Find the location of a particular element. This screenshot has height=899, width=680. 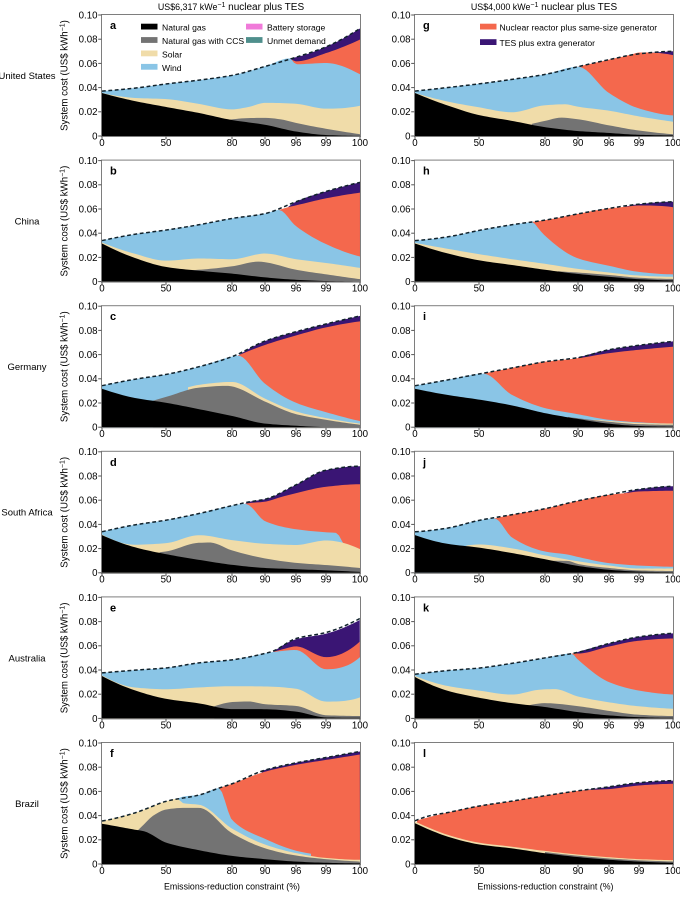

svg-text:US$4,000 kWe−1 nuclear plus TE: US$4,000 kWe−1 nuclear plus TES is located at coordinates (544, 7).